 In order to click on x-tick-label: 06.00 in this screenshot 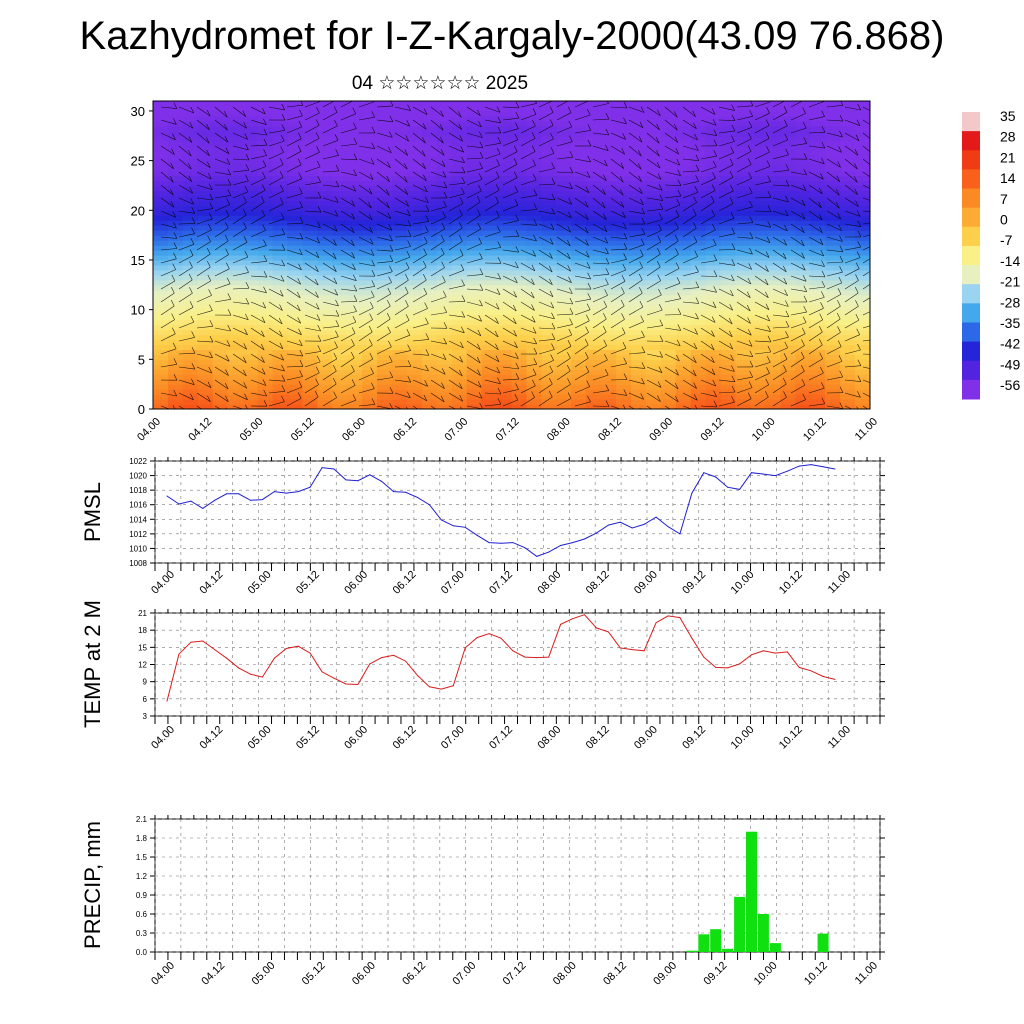, I will do `click(354, 430)`.